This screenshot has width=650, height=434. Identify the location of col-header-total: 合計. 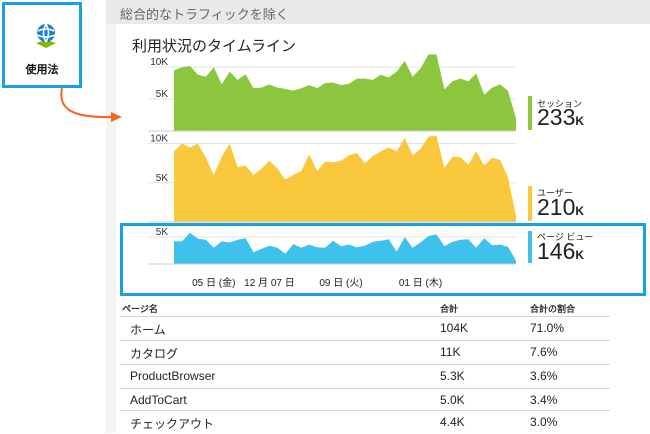
(449, 309).